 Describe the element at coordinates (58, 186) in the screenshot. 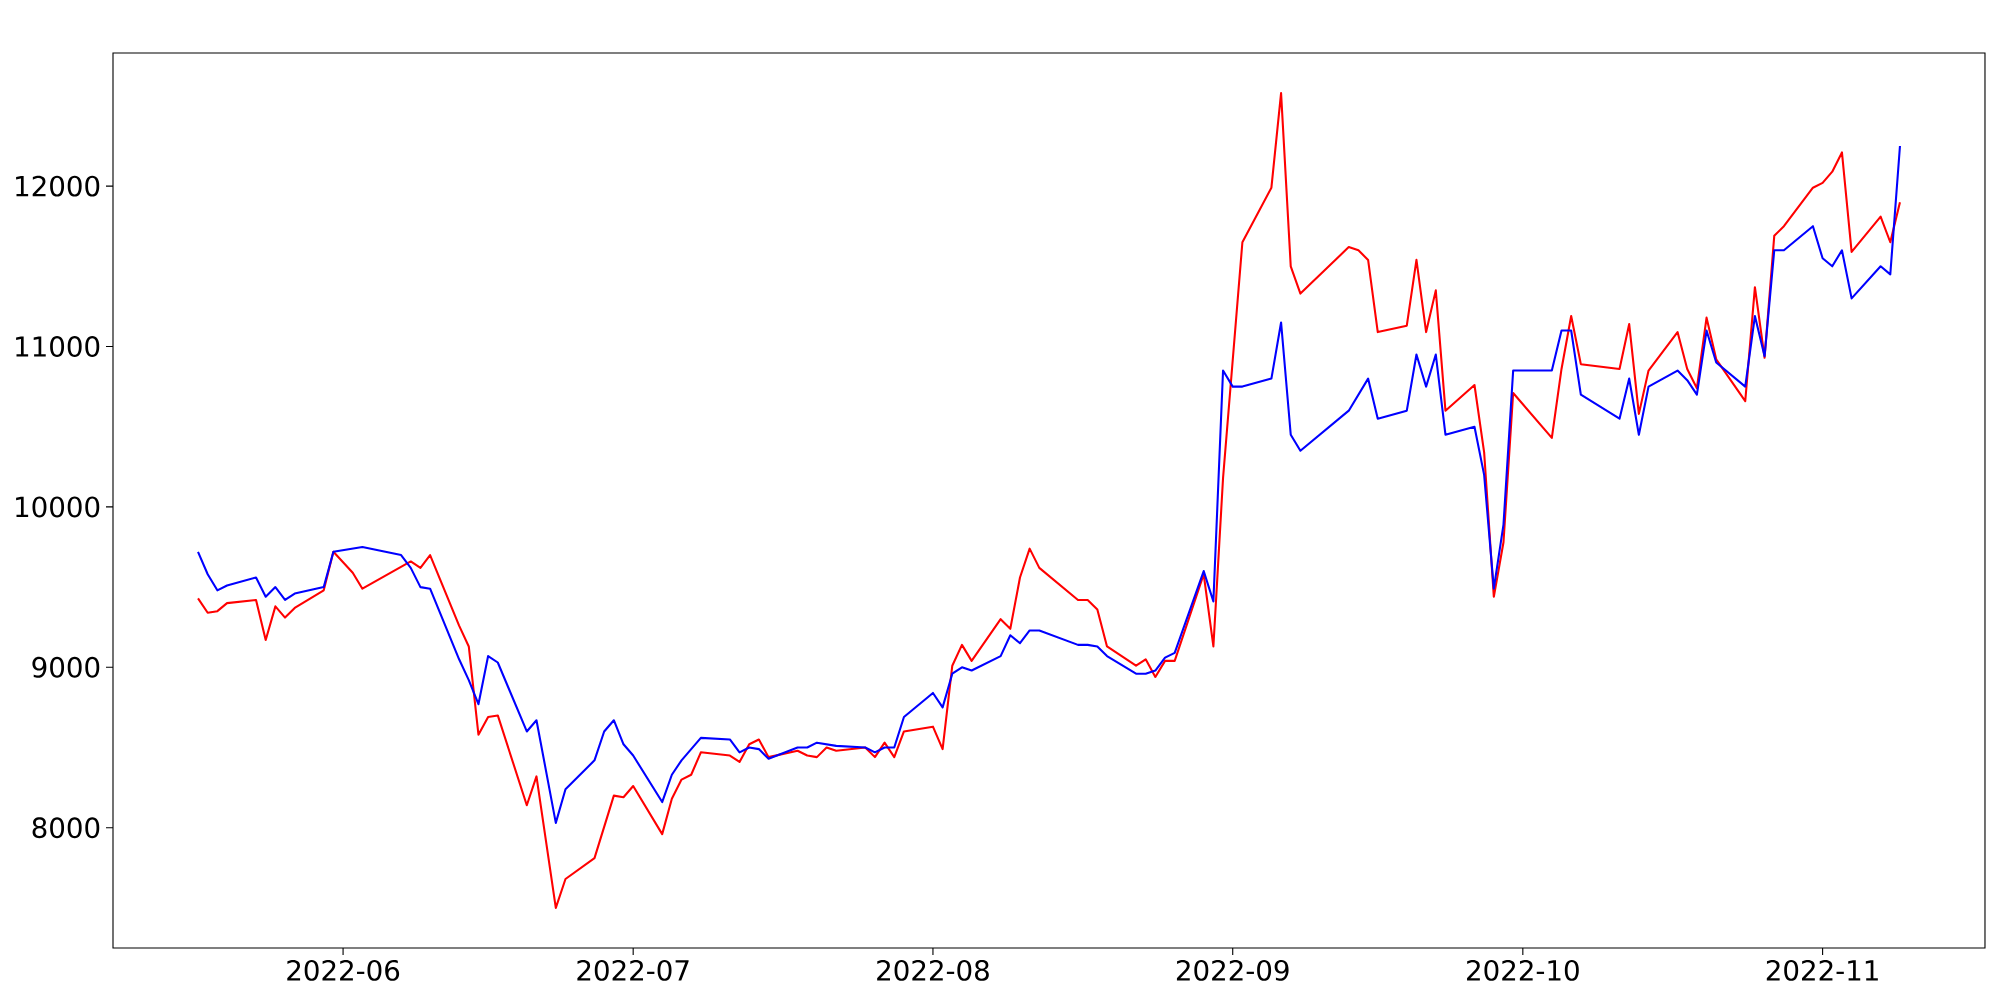

I see `y-tick-label: 12000` at that location.